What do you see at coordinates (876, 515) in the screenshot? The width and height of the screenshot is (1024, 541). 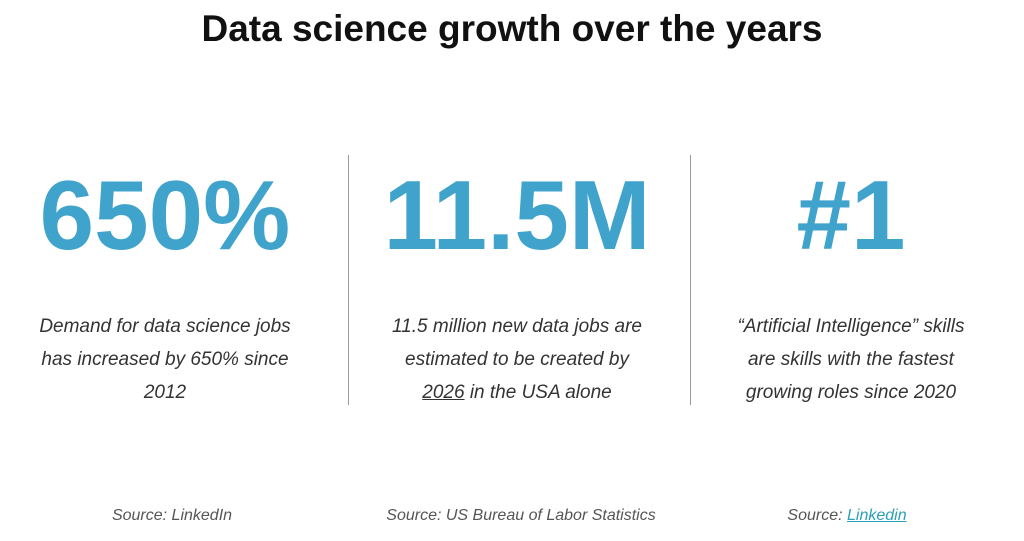 I see `source-link: Linkedin` at bounding box center [876, 515].